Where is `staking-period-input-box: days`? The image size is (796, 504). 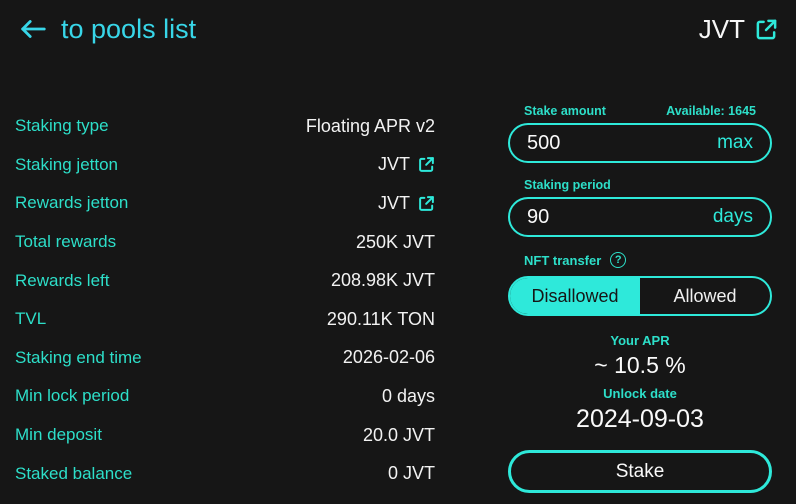
staking-period-input-box: days is located at coordinates (640, 217).